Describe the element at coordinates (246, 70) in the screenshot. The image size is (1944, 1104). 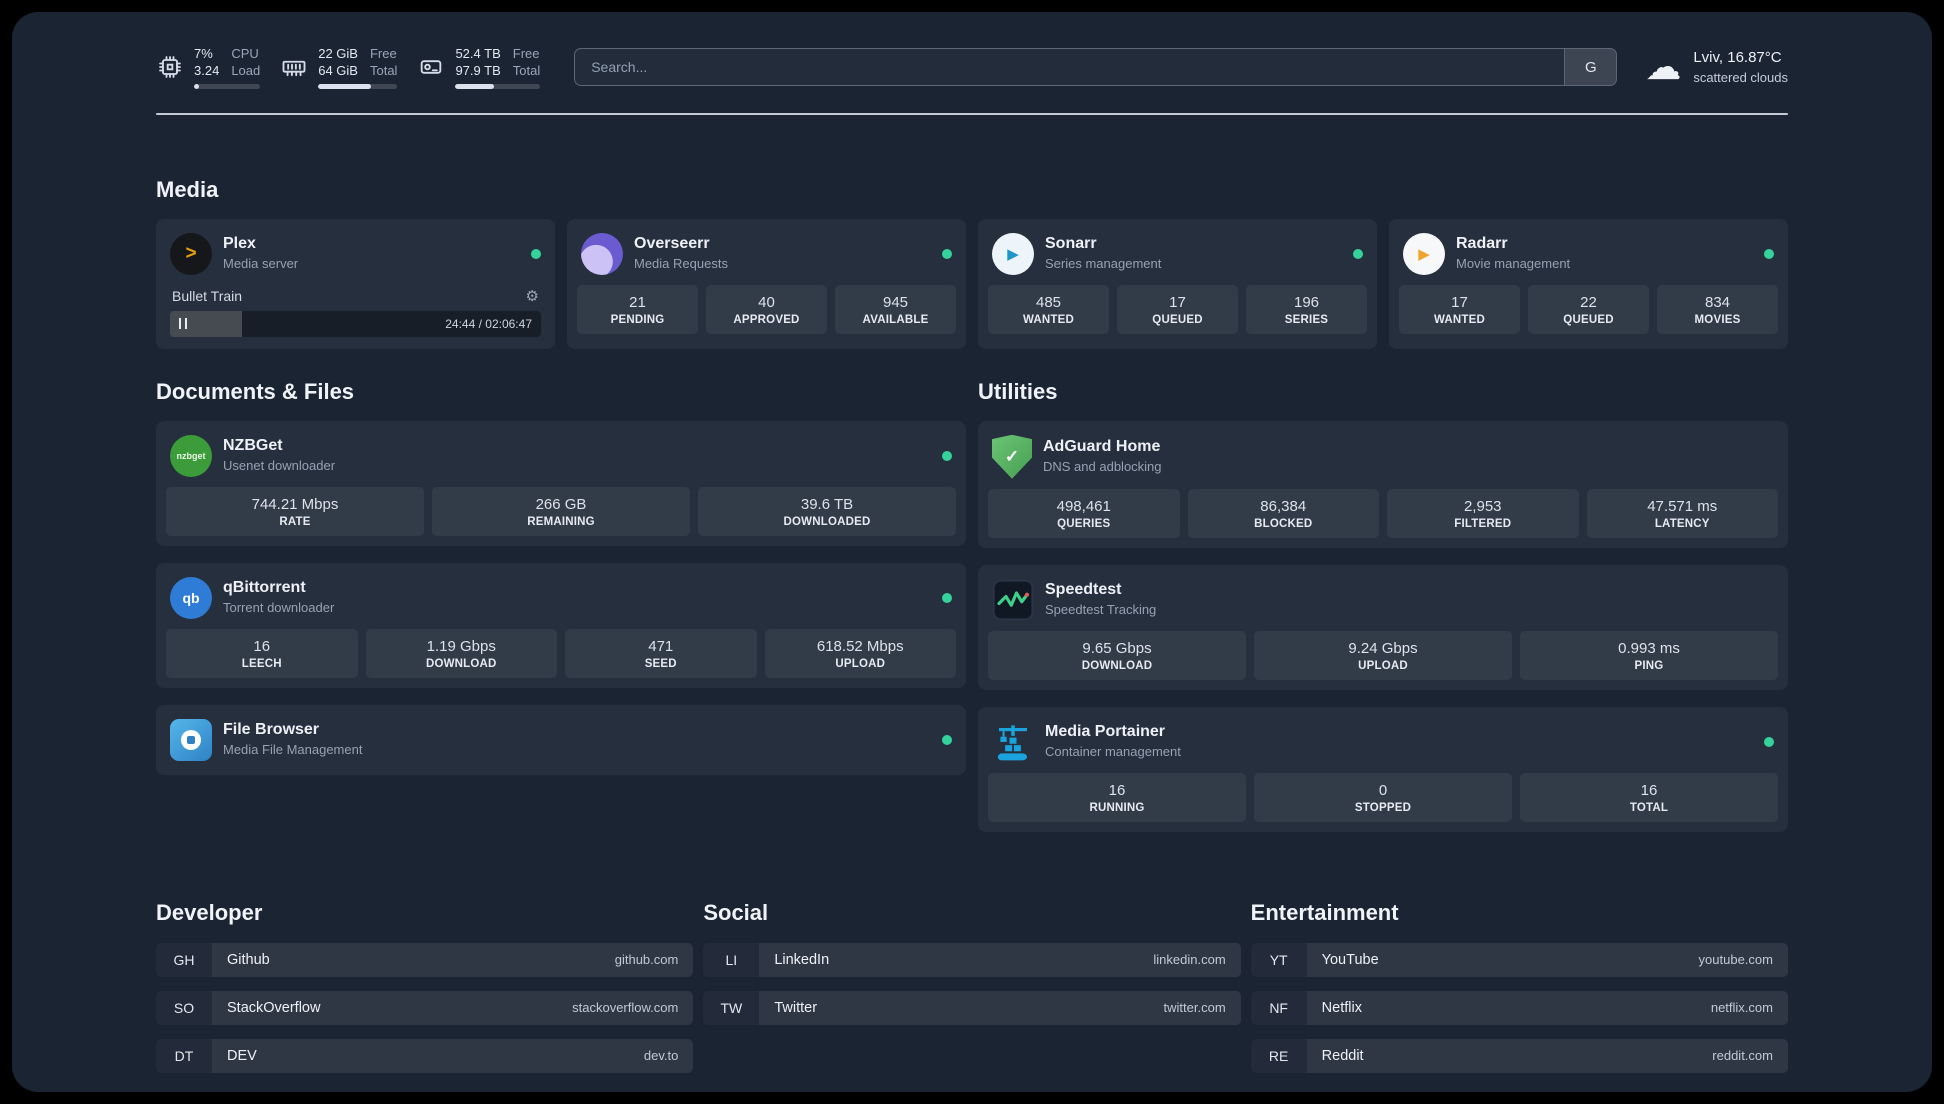
I see `cpu-label-bottom: Load` at that location.